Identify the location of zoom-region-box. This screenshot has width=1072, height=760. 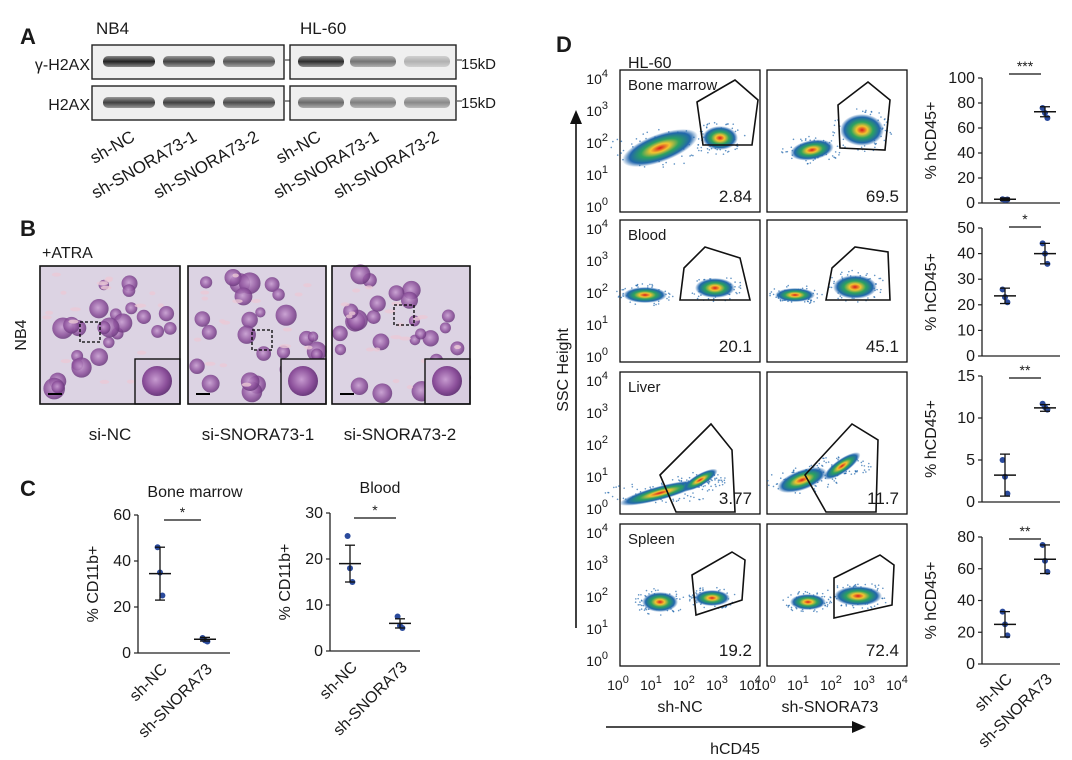
(262, 340).